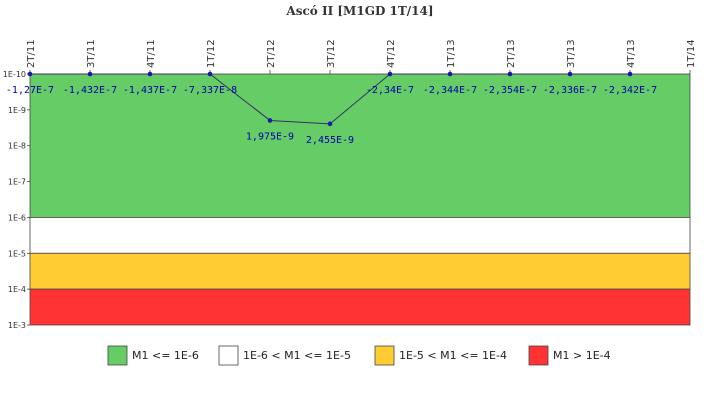 This screenshot has height=400, width=720. I want to click on data-label: -2,342E-7, so click(630, 90).